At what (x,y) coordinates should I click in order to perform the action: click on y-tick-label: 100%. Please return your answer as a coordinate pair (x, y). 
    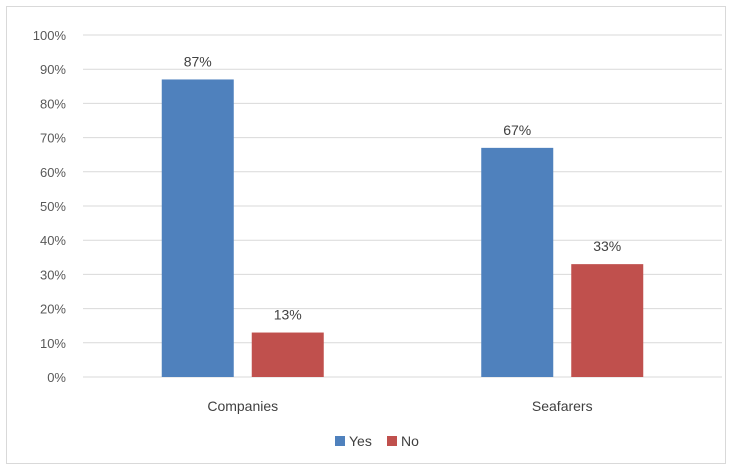
    Looking at the image, I should click on (50, 35).